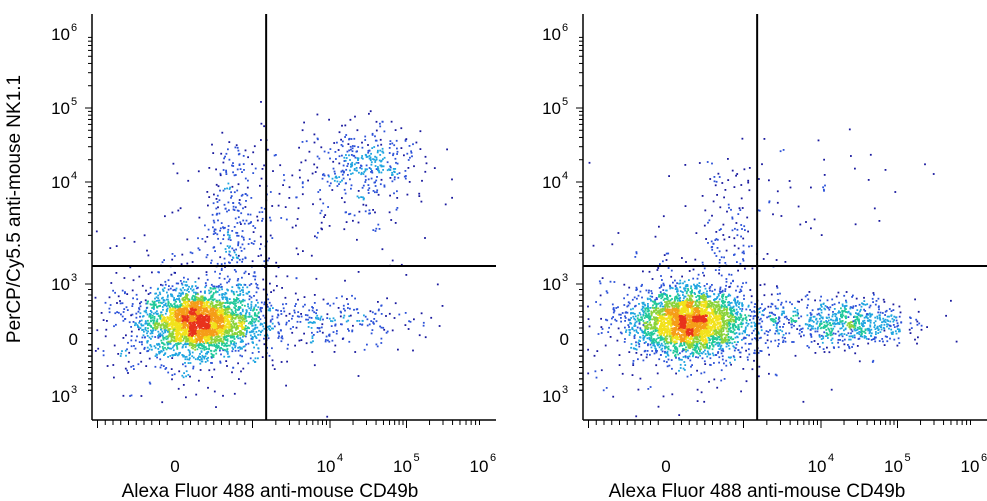 The width and height of the screenshot is (987, 501). Describe the element at coordinates (60, 34) in the screenshot. I see `y-tick-label: 10` at that location.